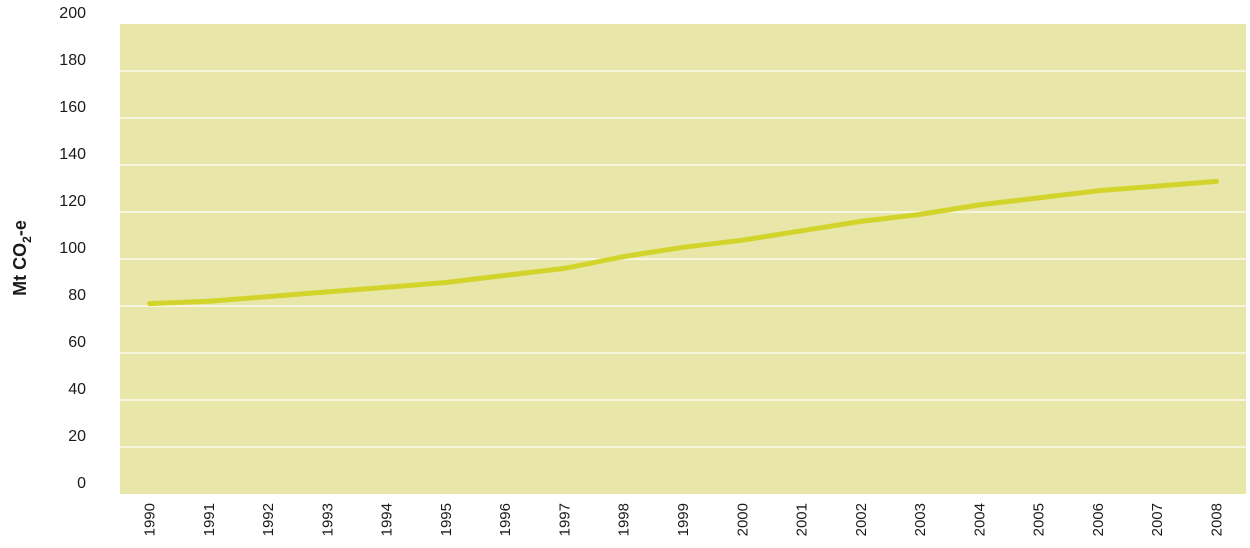 The width and height of the screenshot is (1250, 548). I want to click on x-tick-label: 2006, so click(1098, 519).